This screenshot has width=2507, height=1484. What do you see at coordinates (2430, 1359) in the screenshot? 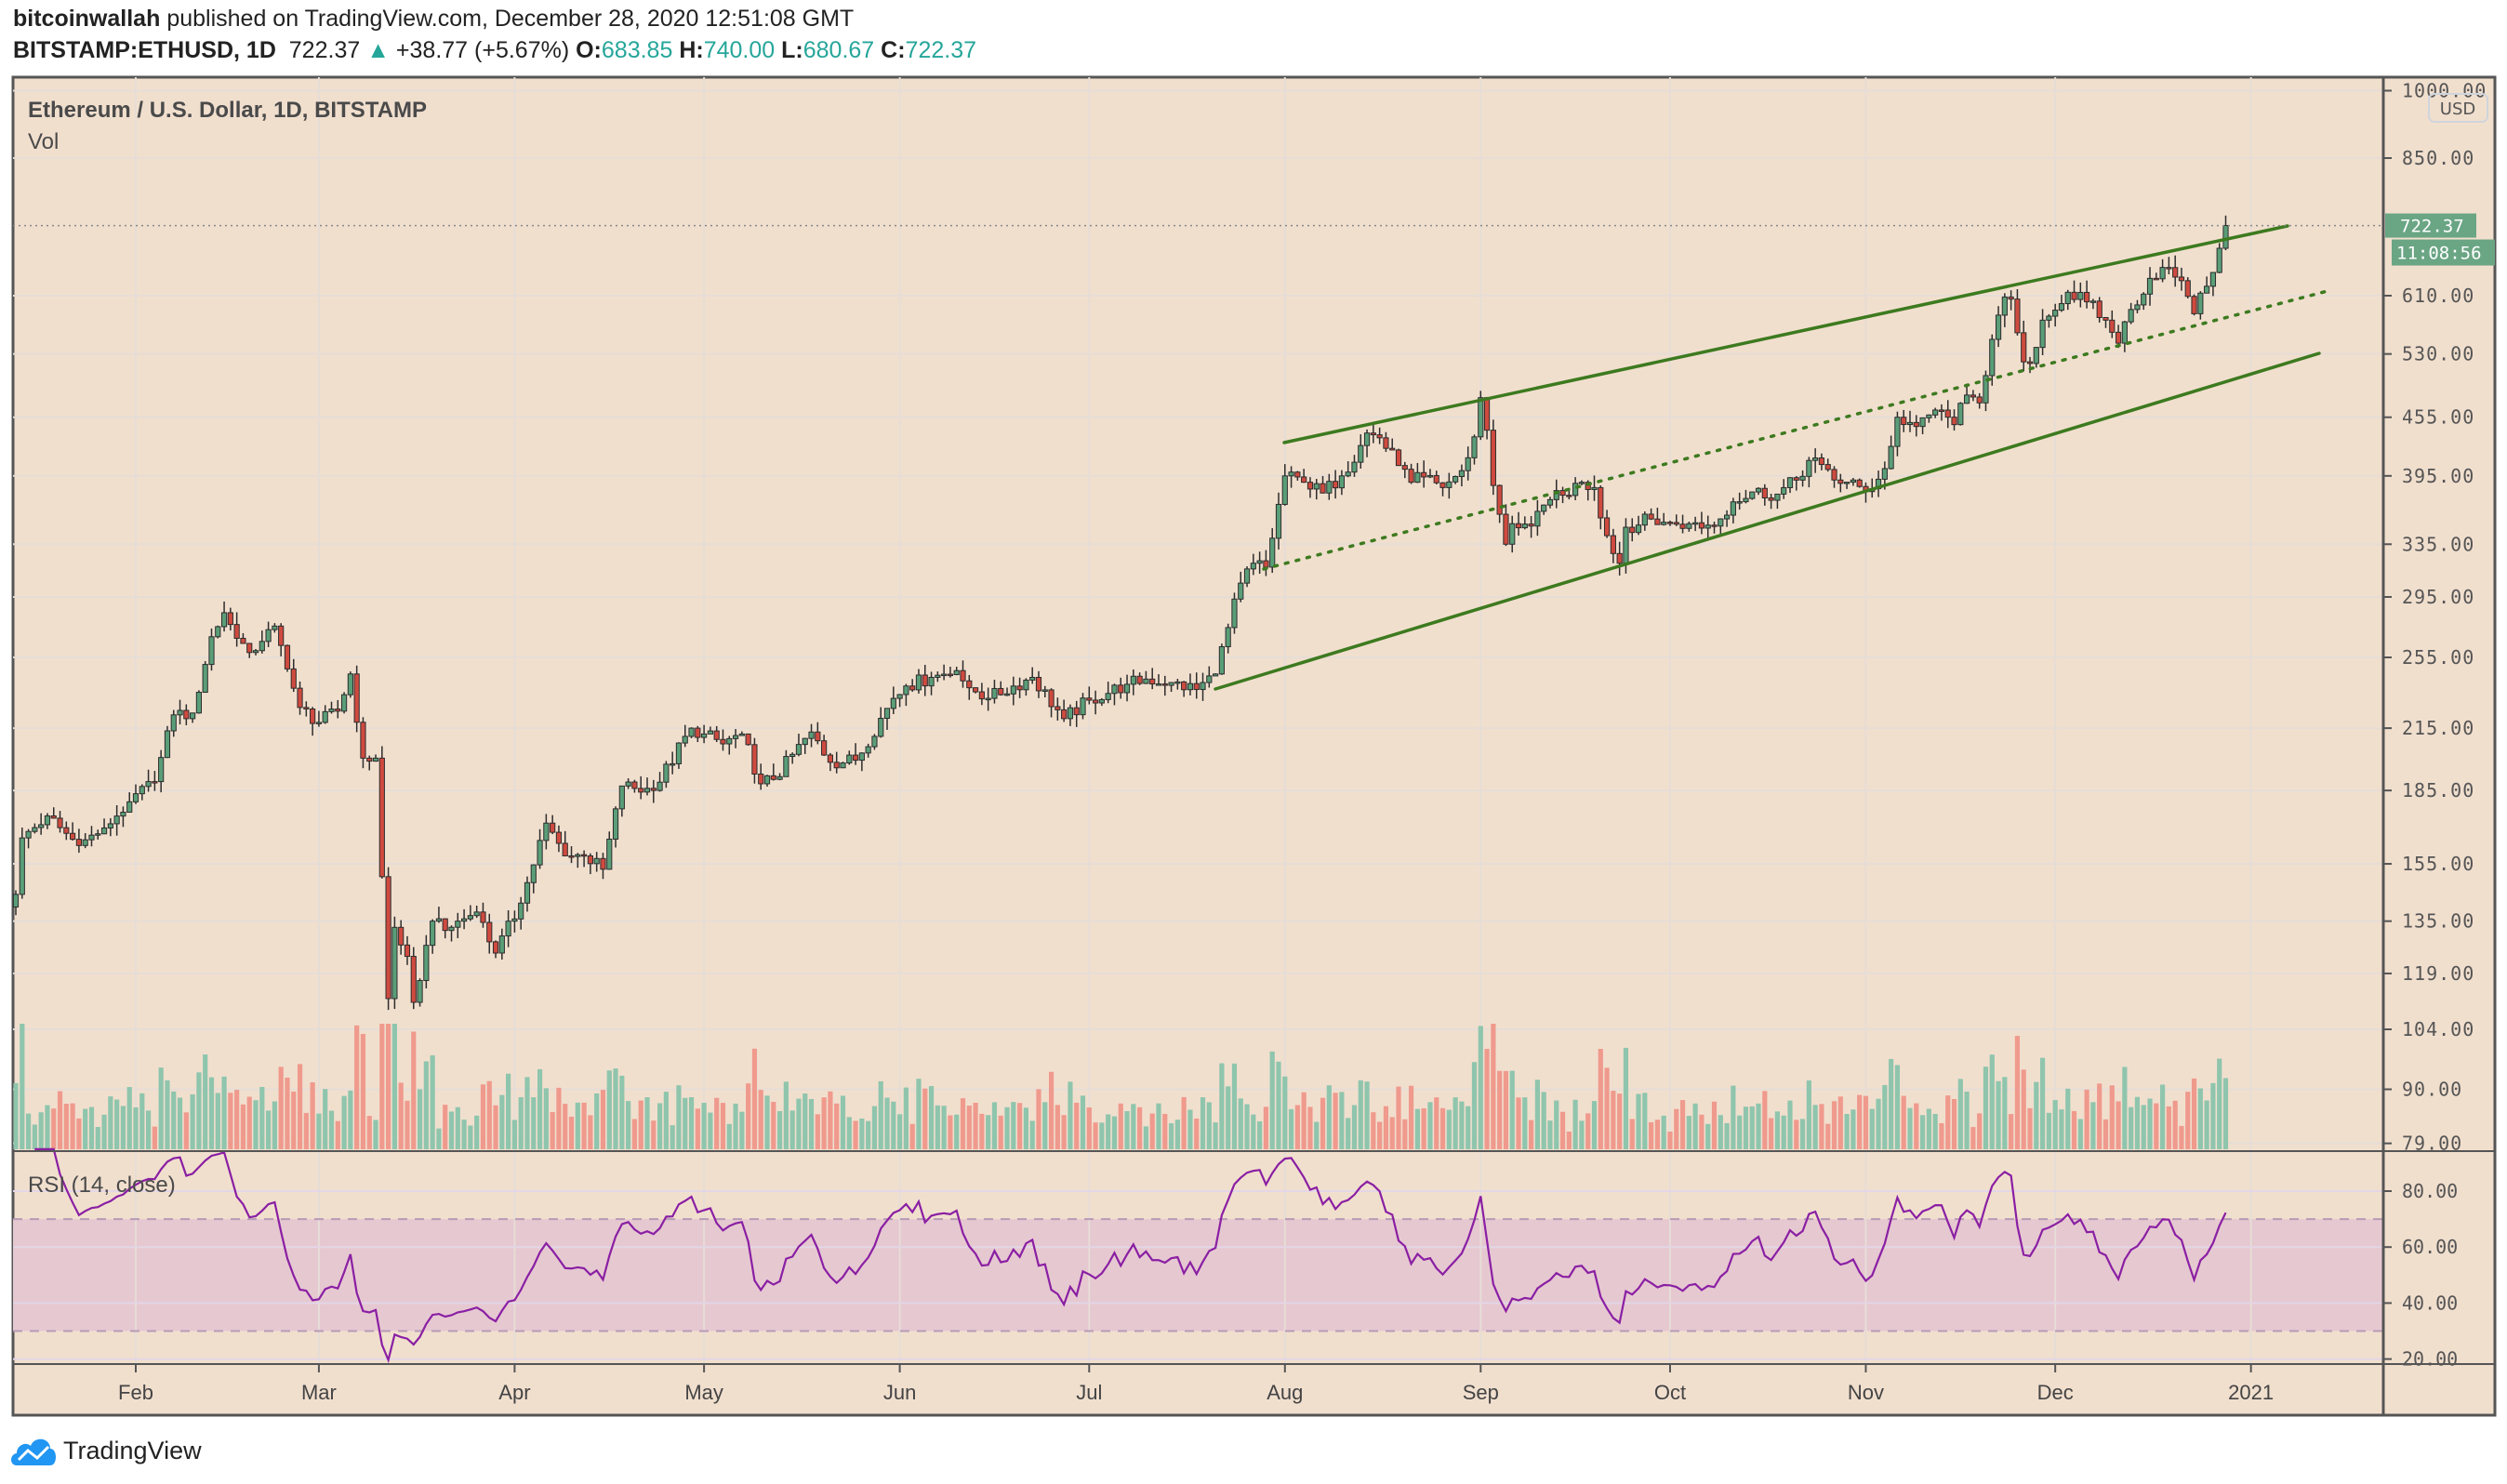
I see `rsi-tick-label: 20.00` at bounding box center [2430, 1359].